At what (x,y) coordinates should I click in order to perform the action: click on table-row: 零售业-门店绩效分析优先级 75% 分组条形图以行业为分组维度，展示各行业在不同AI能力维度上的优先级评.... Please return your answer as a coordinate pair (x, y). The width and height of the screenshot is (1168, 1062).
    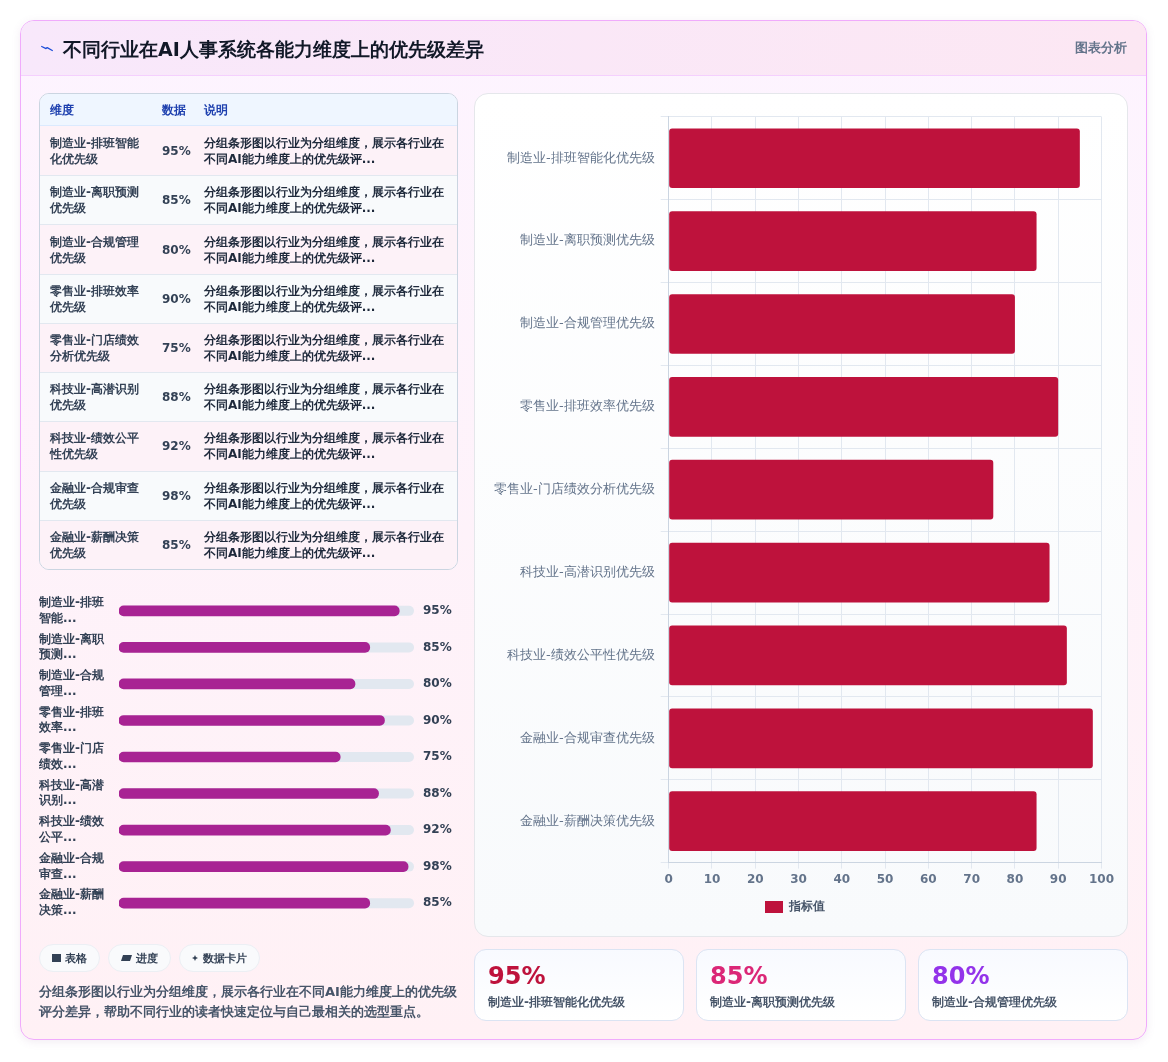
    Looking at the image, I should click on (248, 347).